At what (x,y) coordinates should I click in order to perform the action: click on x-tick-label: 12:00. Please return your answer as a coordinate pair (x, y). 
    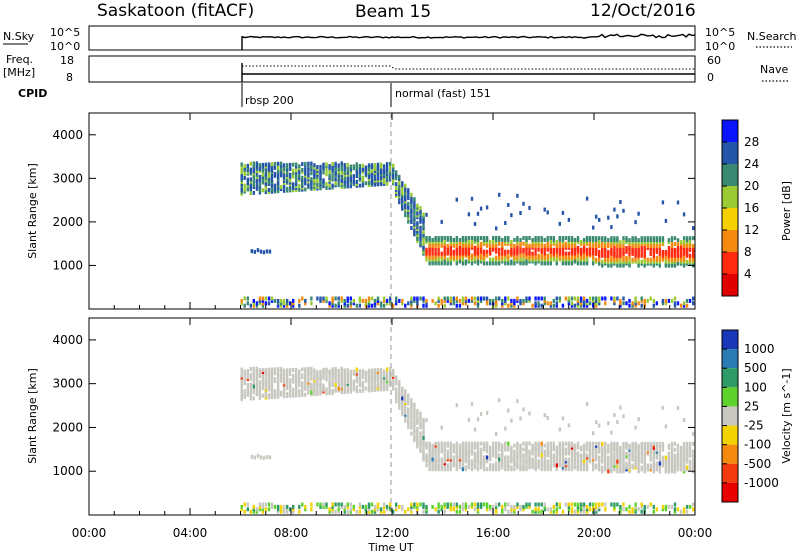
    Looking at the image, I should click on (392, 533).